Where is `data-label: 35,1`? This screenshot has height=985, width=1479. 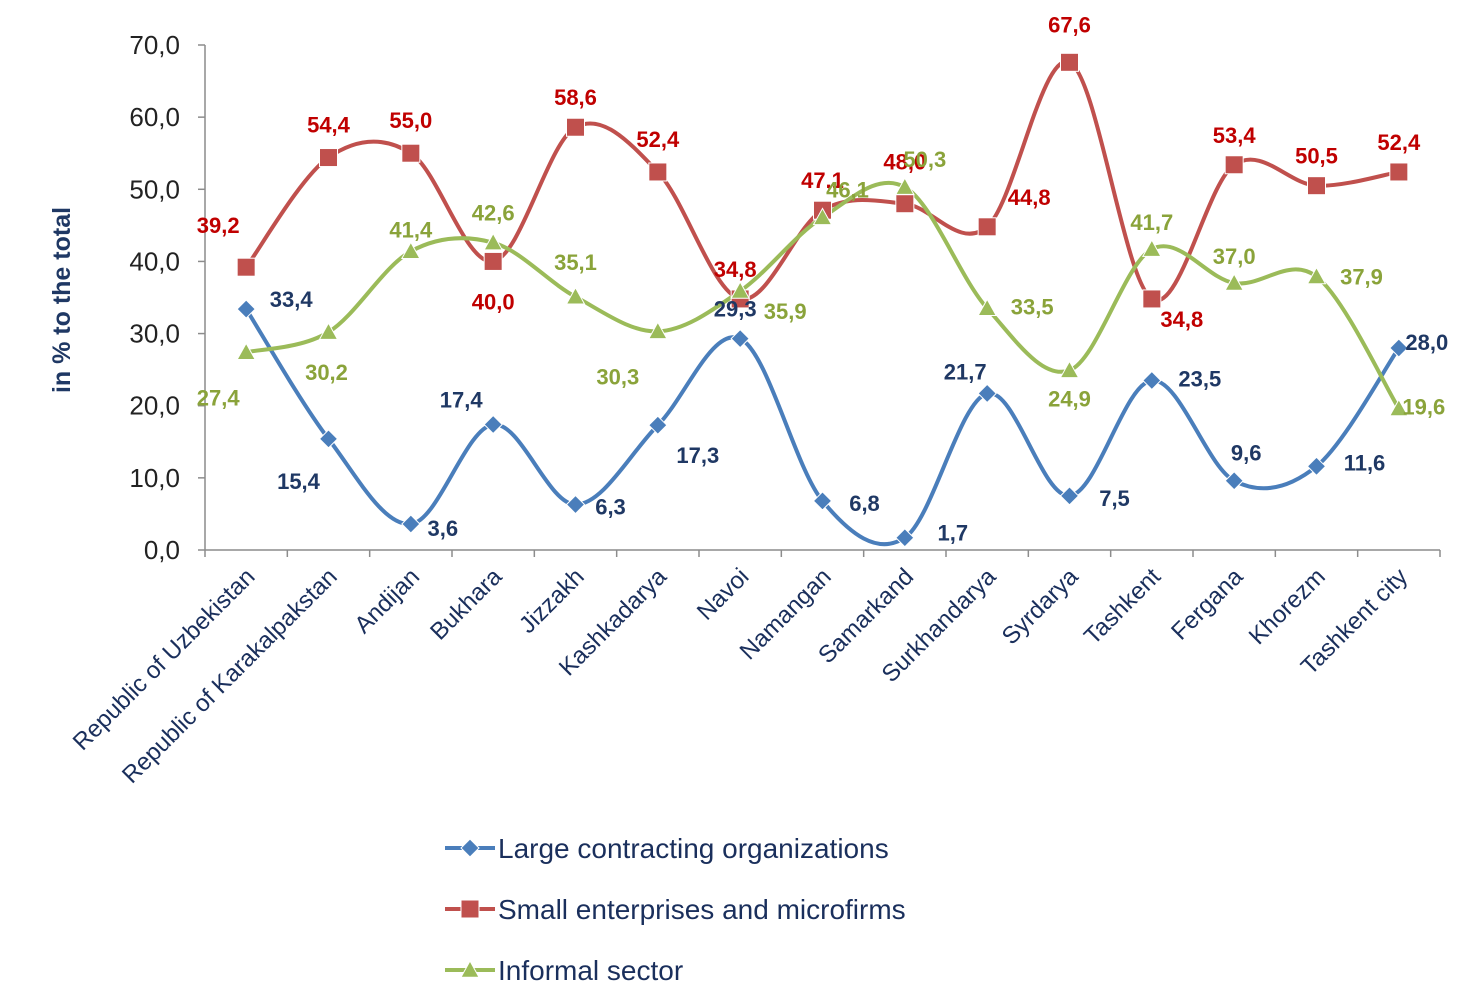
data-label: 35,1 is located at coordinates (575, 262).